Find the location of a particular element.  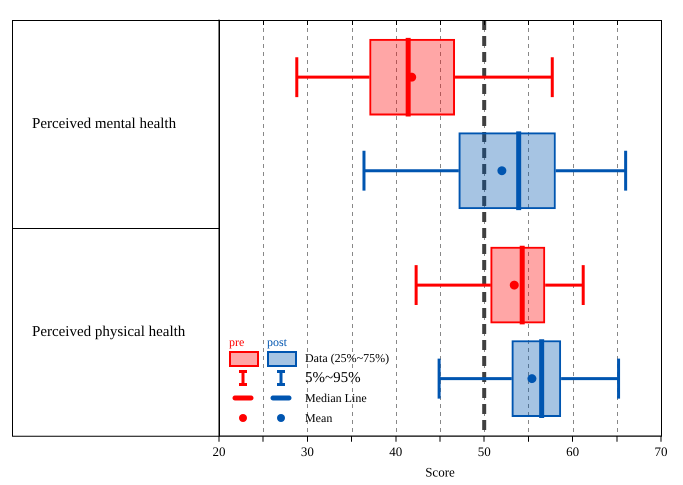

annotation: Mean is located at coordinates (318, 418).